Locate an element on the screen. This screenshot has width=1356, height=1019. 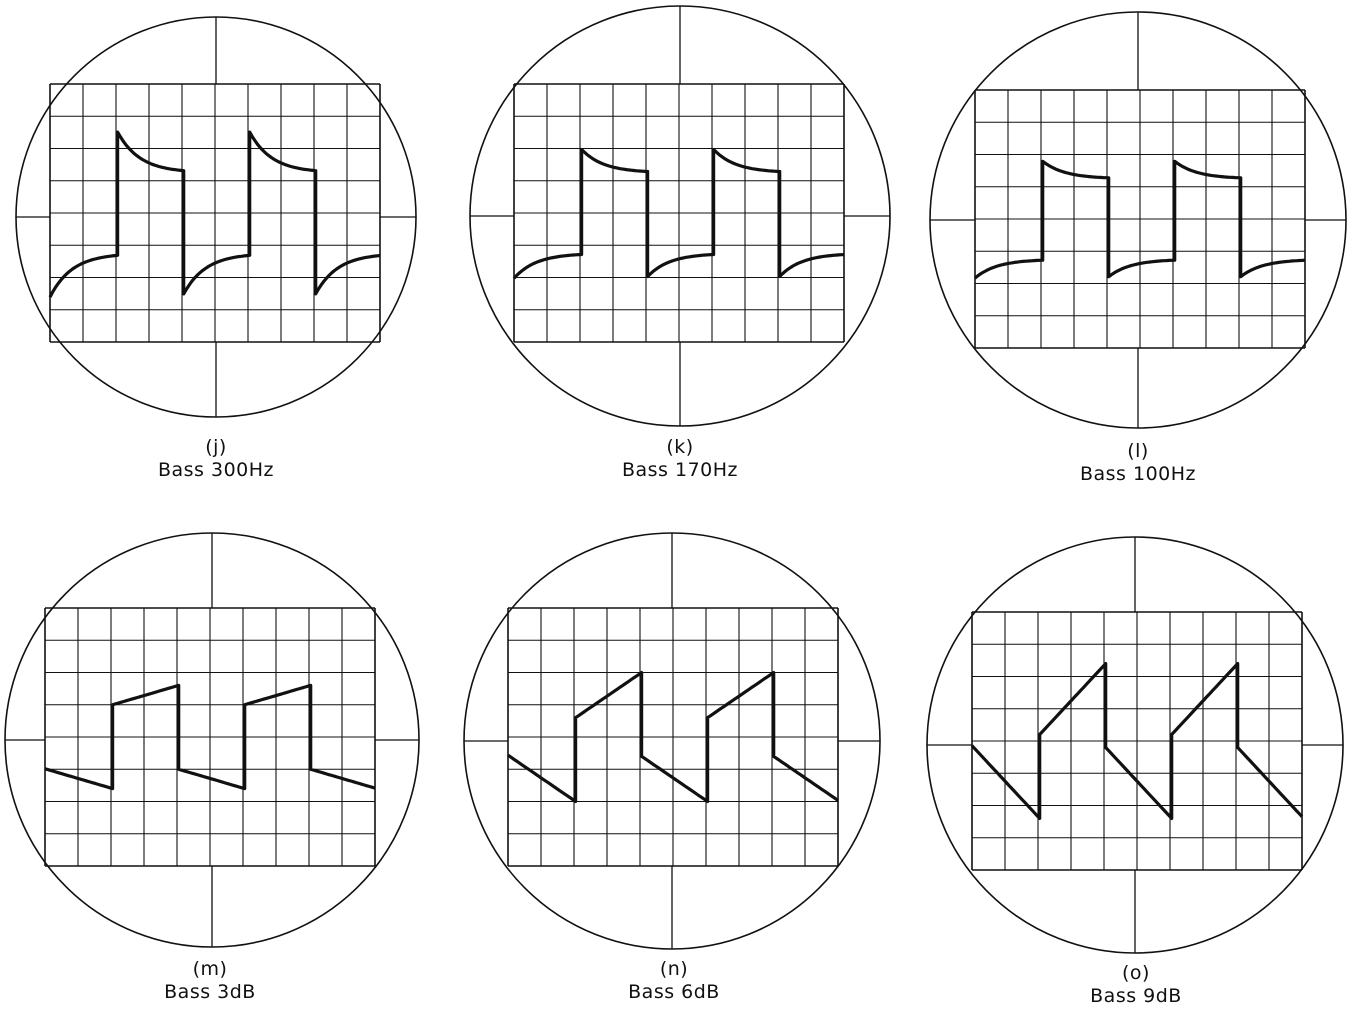
scope-panel-l is located at coordinates (1138, 220).